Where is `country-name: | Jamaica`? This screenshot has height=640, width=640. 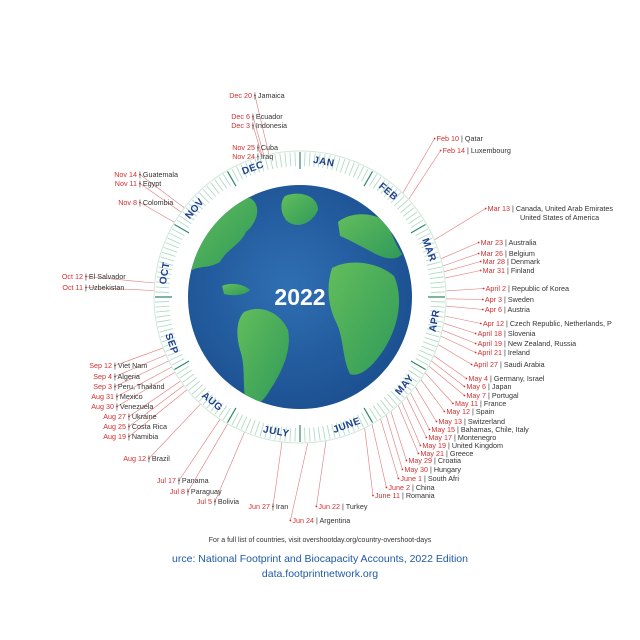 country-name: | Jamaica is located at coordinates (268, 95).